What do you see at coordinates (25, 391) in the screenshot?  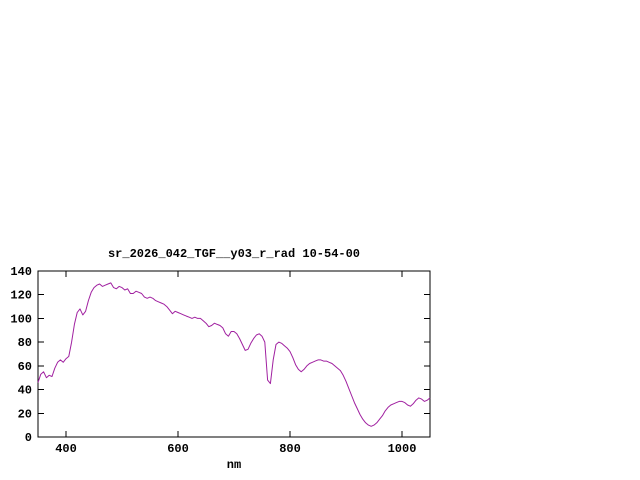 I see `y-tick-label: 40` at bounding box center [25, 391].